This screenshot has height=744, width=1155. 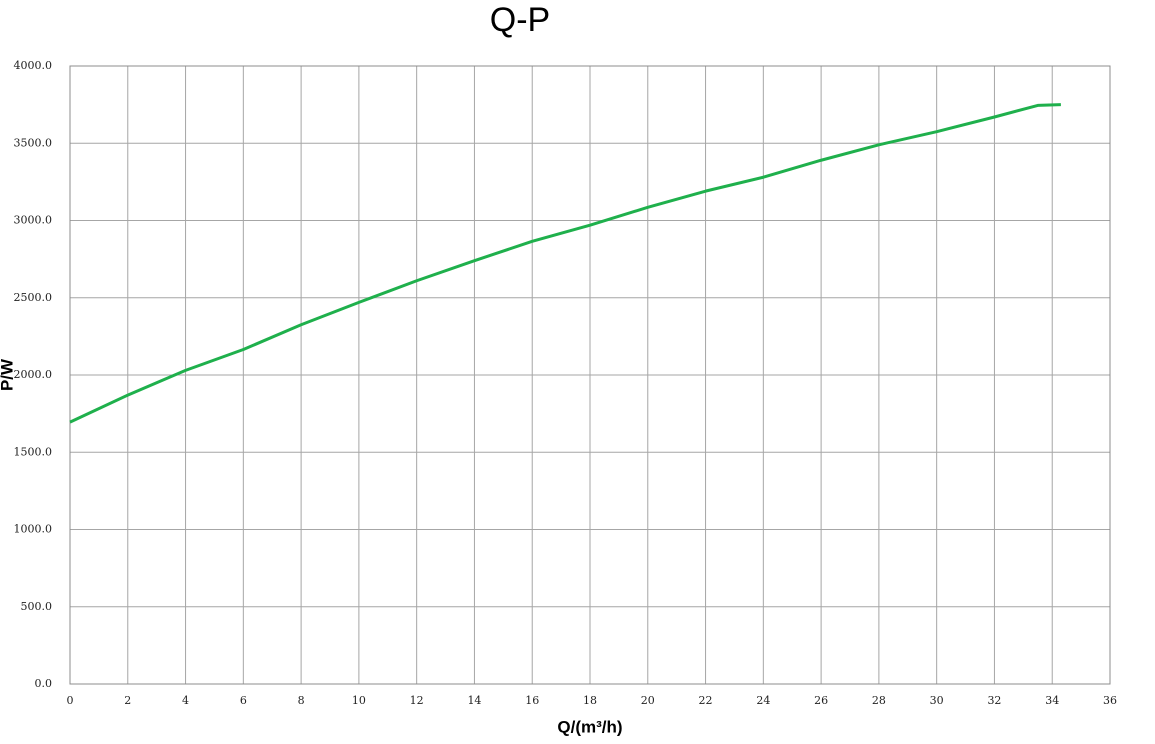 What do you see at coordinates (994, 700) in the screenshot?
I see `x-tick-label: 32` at bounding box center [994, 700].